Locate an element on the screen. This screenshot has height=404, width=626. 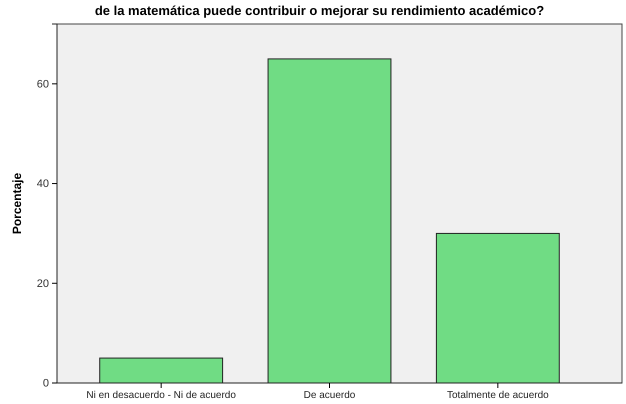
x-tick-label: Totalmente de acuerdo is located at coordinates (498, 396).